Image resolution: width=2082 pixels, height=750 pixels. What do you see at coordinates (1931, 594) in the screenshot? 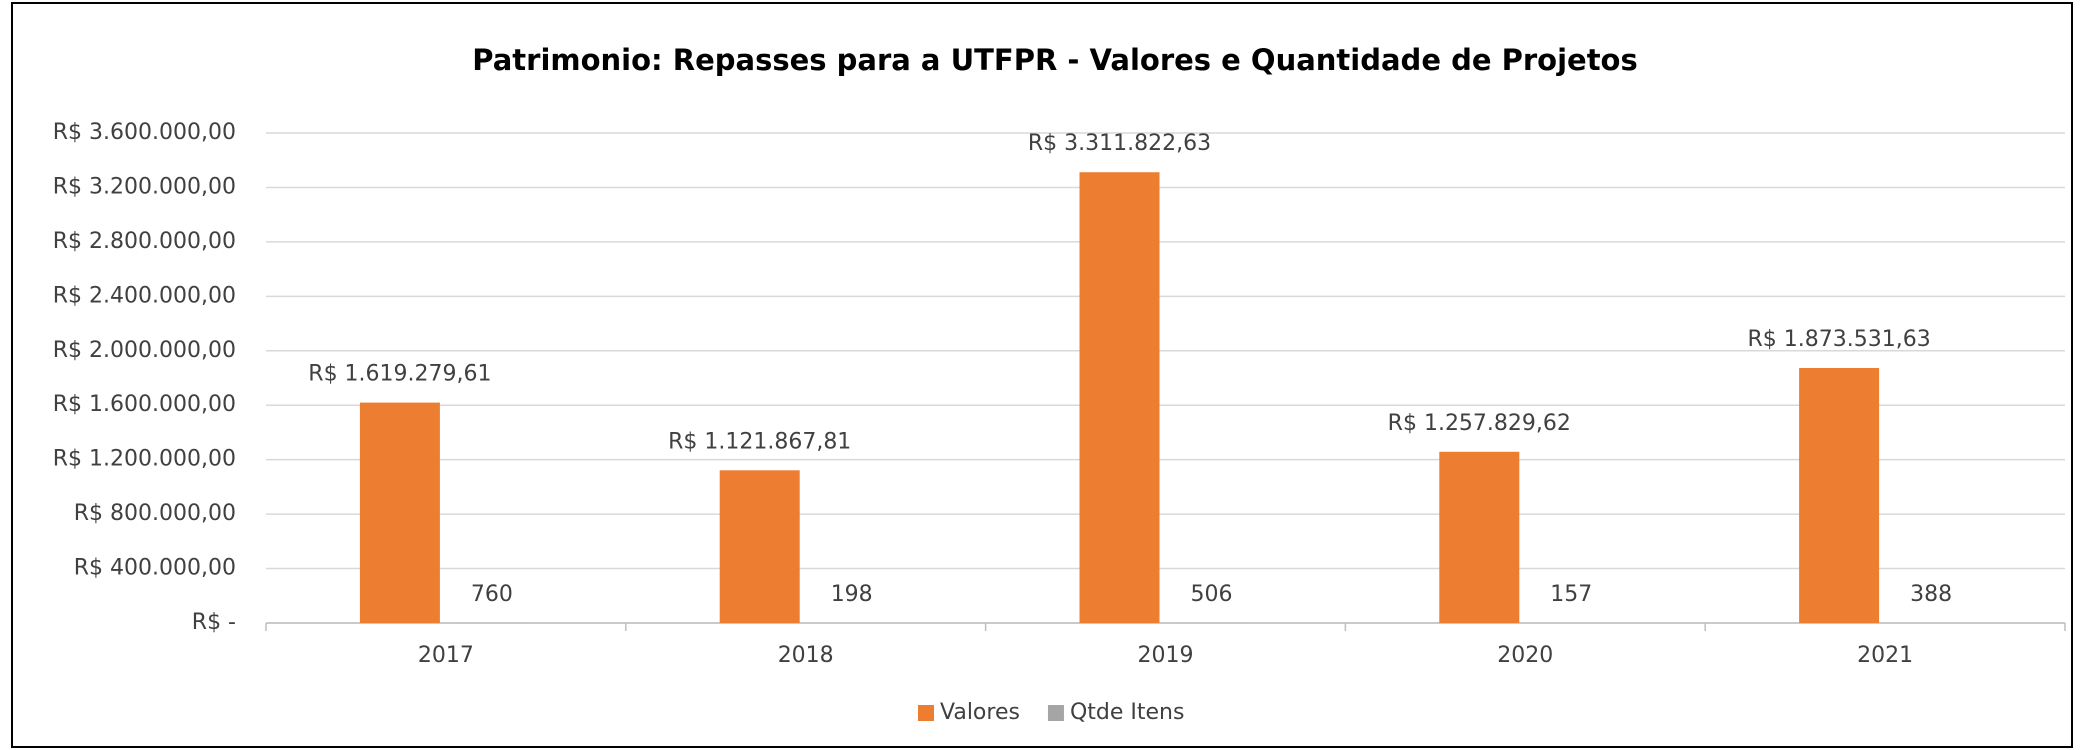
I see `data-label: 388` at bounding box center [1931, 594].